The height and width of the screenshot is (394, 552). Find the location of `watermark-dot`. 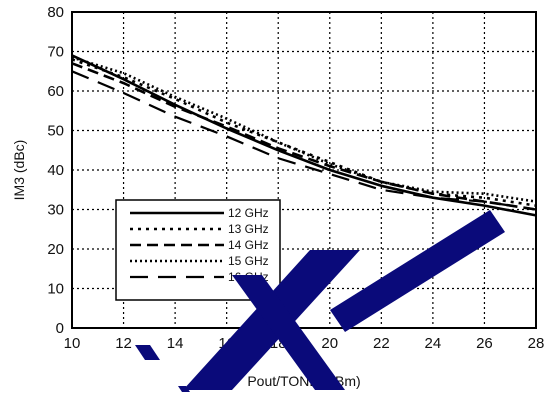

watermark-dot is located at coordinates (147, 352).